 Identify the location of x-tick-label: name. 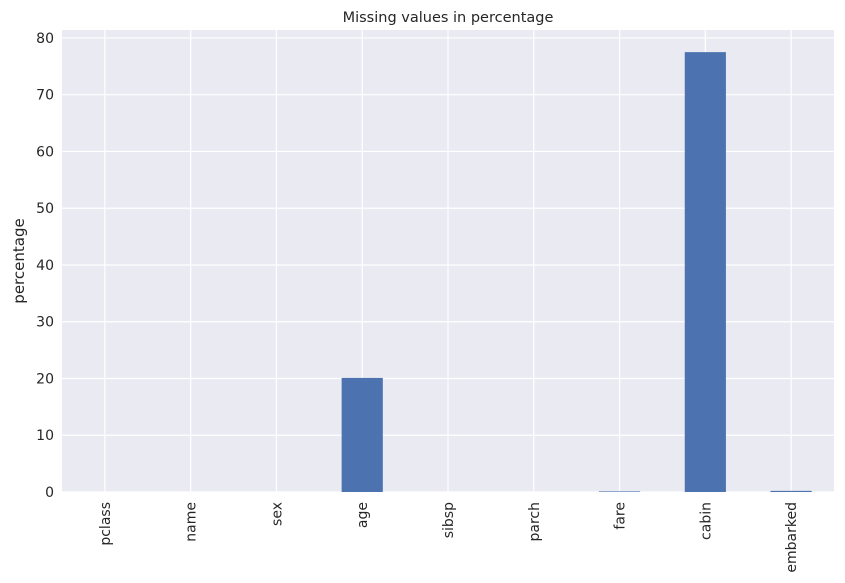
(192, 522).